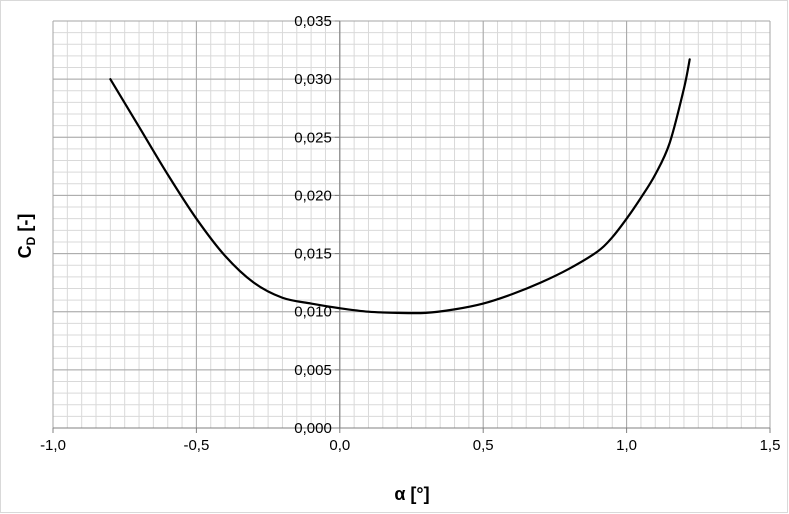  I want to click on y-tick-labels: 0,000 0,005 0,010 0,015 0,020 0,025 0,030 0,035, so click(313, 225).